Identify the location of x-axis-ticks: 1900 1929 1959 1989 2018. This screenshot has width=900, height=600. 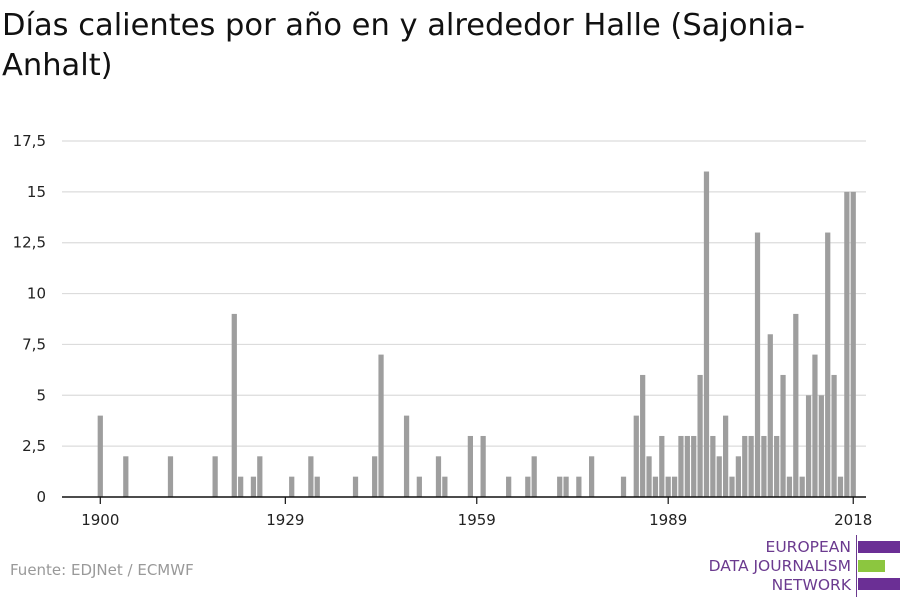
(476, 513).